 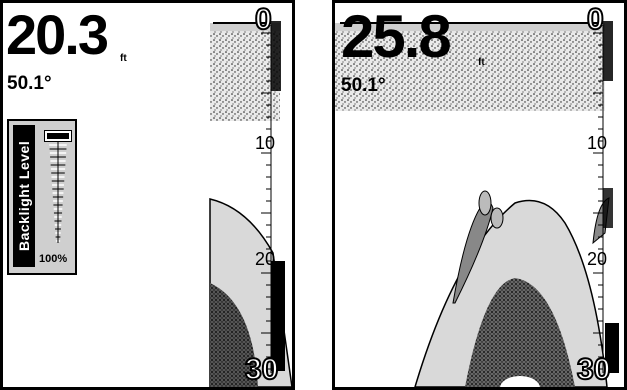 I want to click on backlight-percent: 100%, so click(x=53, y=259).